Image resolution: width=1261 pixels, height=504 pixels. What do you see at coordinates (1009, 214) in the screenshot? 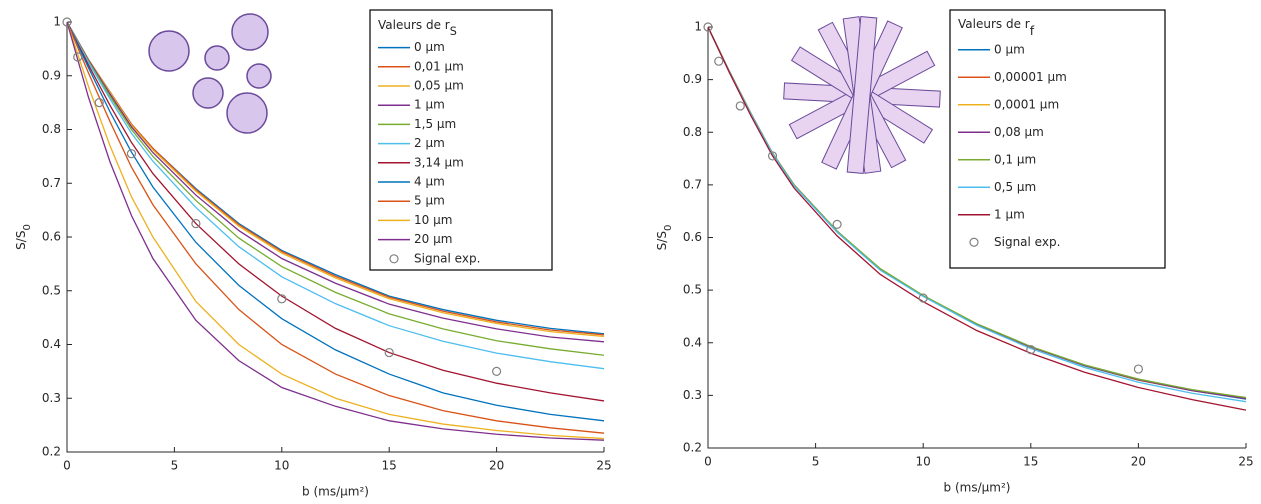
I see `legend-label: 1 µm` at bounding box center [1009, 214].